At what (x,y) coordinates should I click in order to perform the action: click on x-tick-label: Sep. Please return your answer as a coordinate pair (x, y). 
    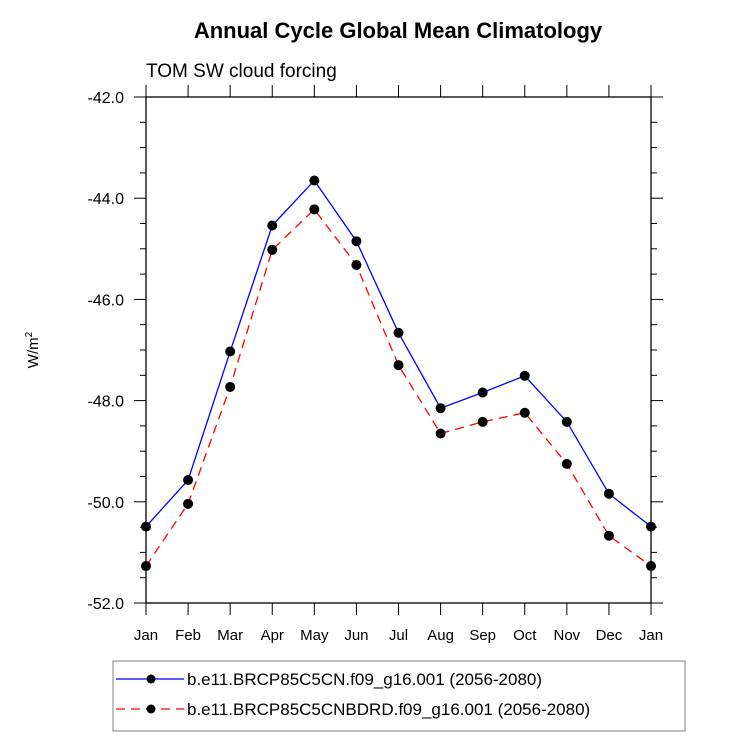
    Looking at the image, I should click on (482, 635).